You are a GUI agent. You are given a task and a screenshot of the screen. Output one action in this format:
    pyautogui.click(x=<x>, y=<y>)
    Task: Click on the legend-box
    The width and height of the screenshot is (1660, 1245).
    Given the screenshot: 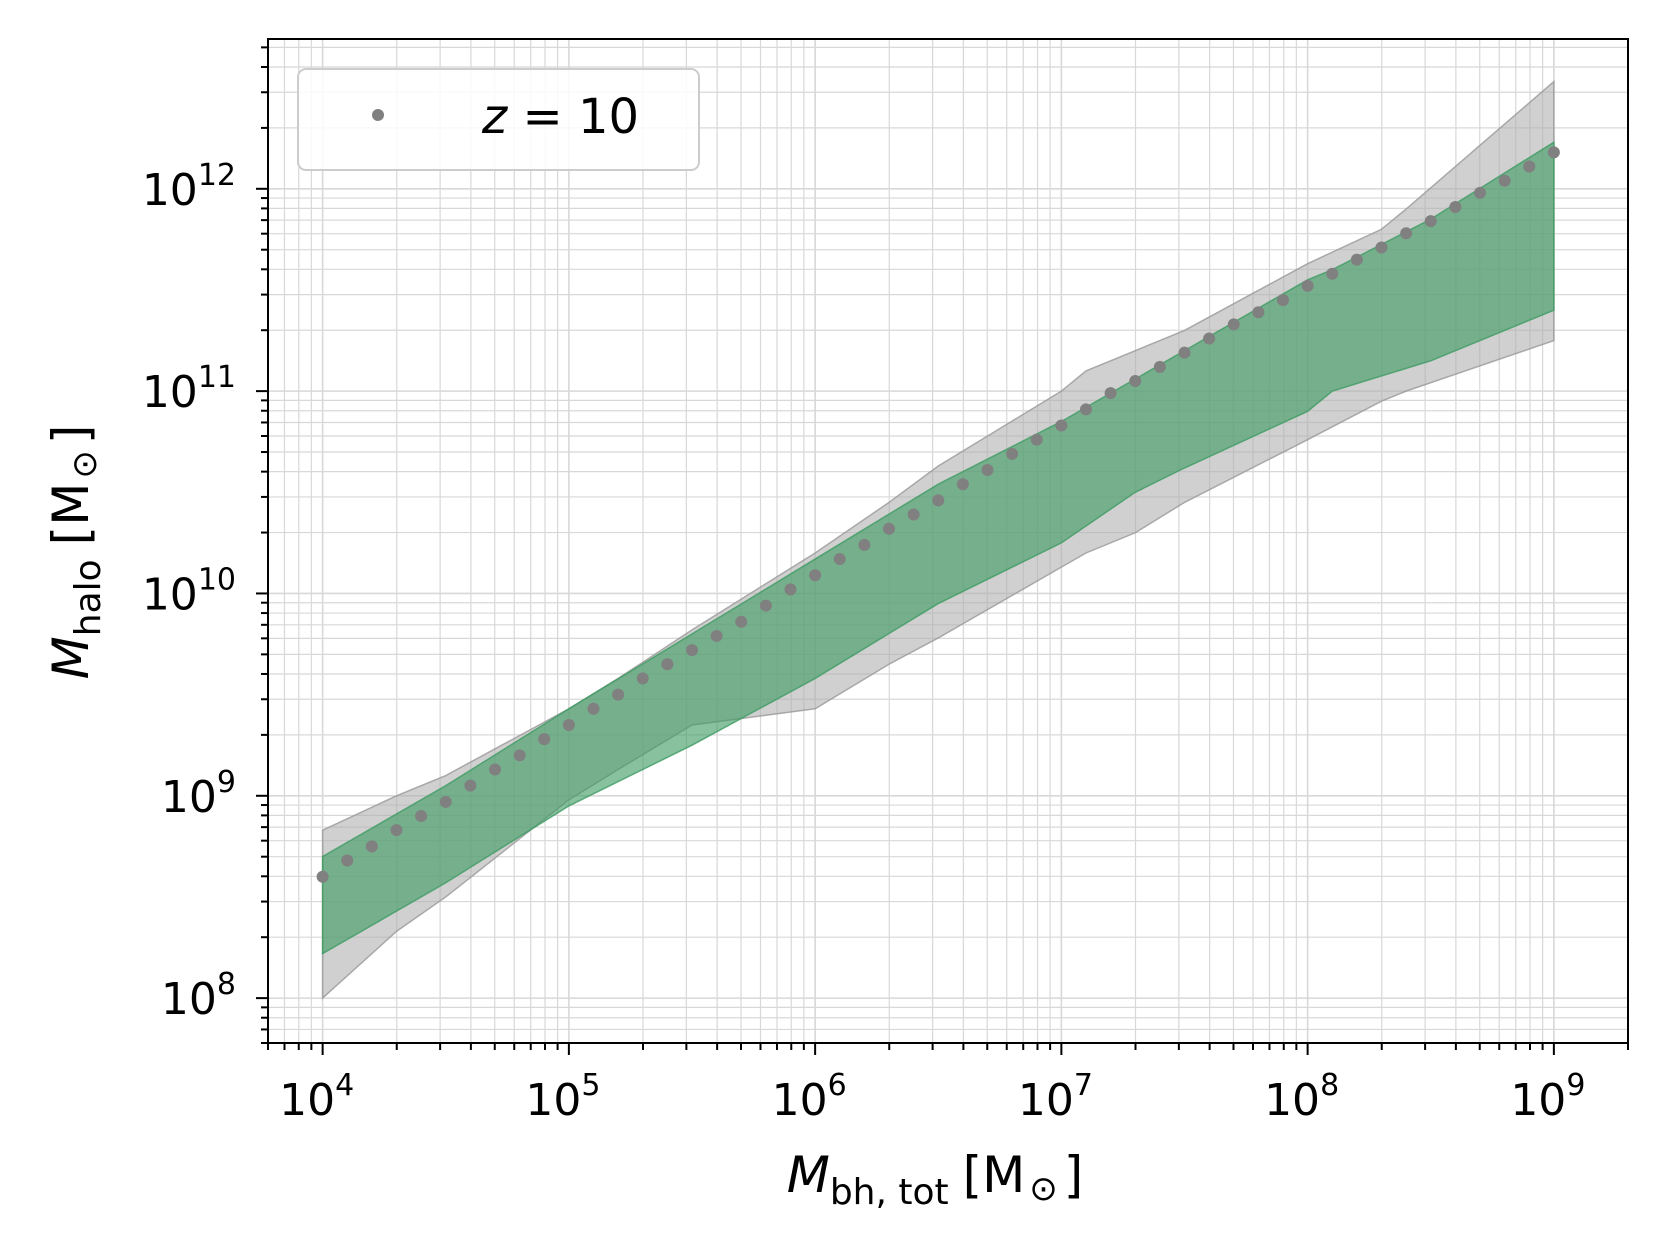 What is the action you would take?
    pyautogui.click(x=498, y=119)
    